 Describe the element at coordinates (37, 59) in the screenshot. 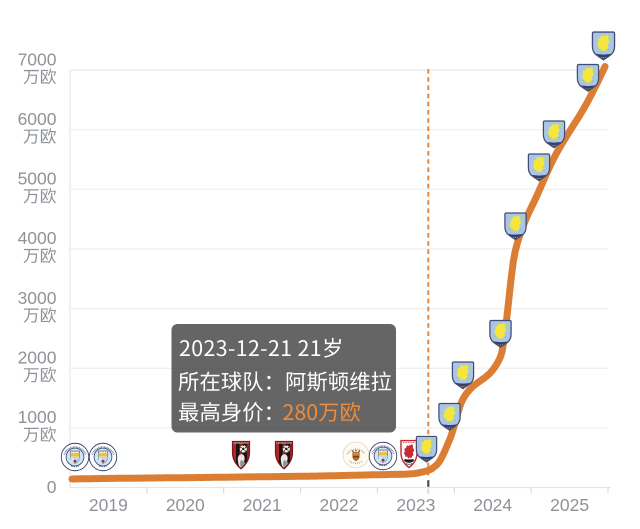

I see `svg-text: 7000` at that location.